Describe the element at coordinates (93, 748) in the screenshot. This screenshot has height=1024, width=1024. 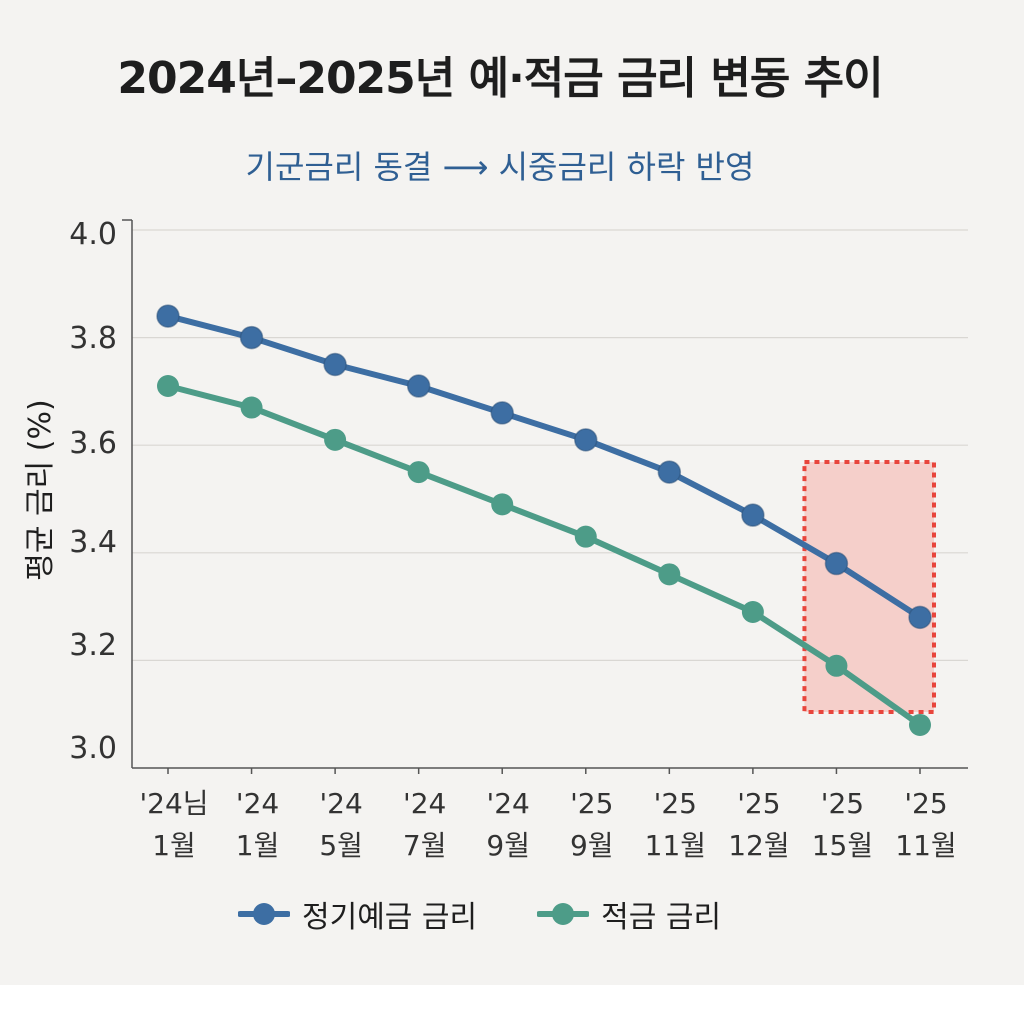
I see `y-tick-label: 3.0` at that location.